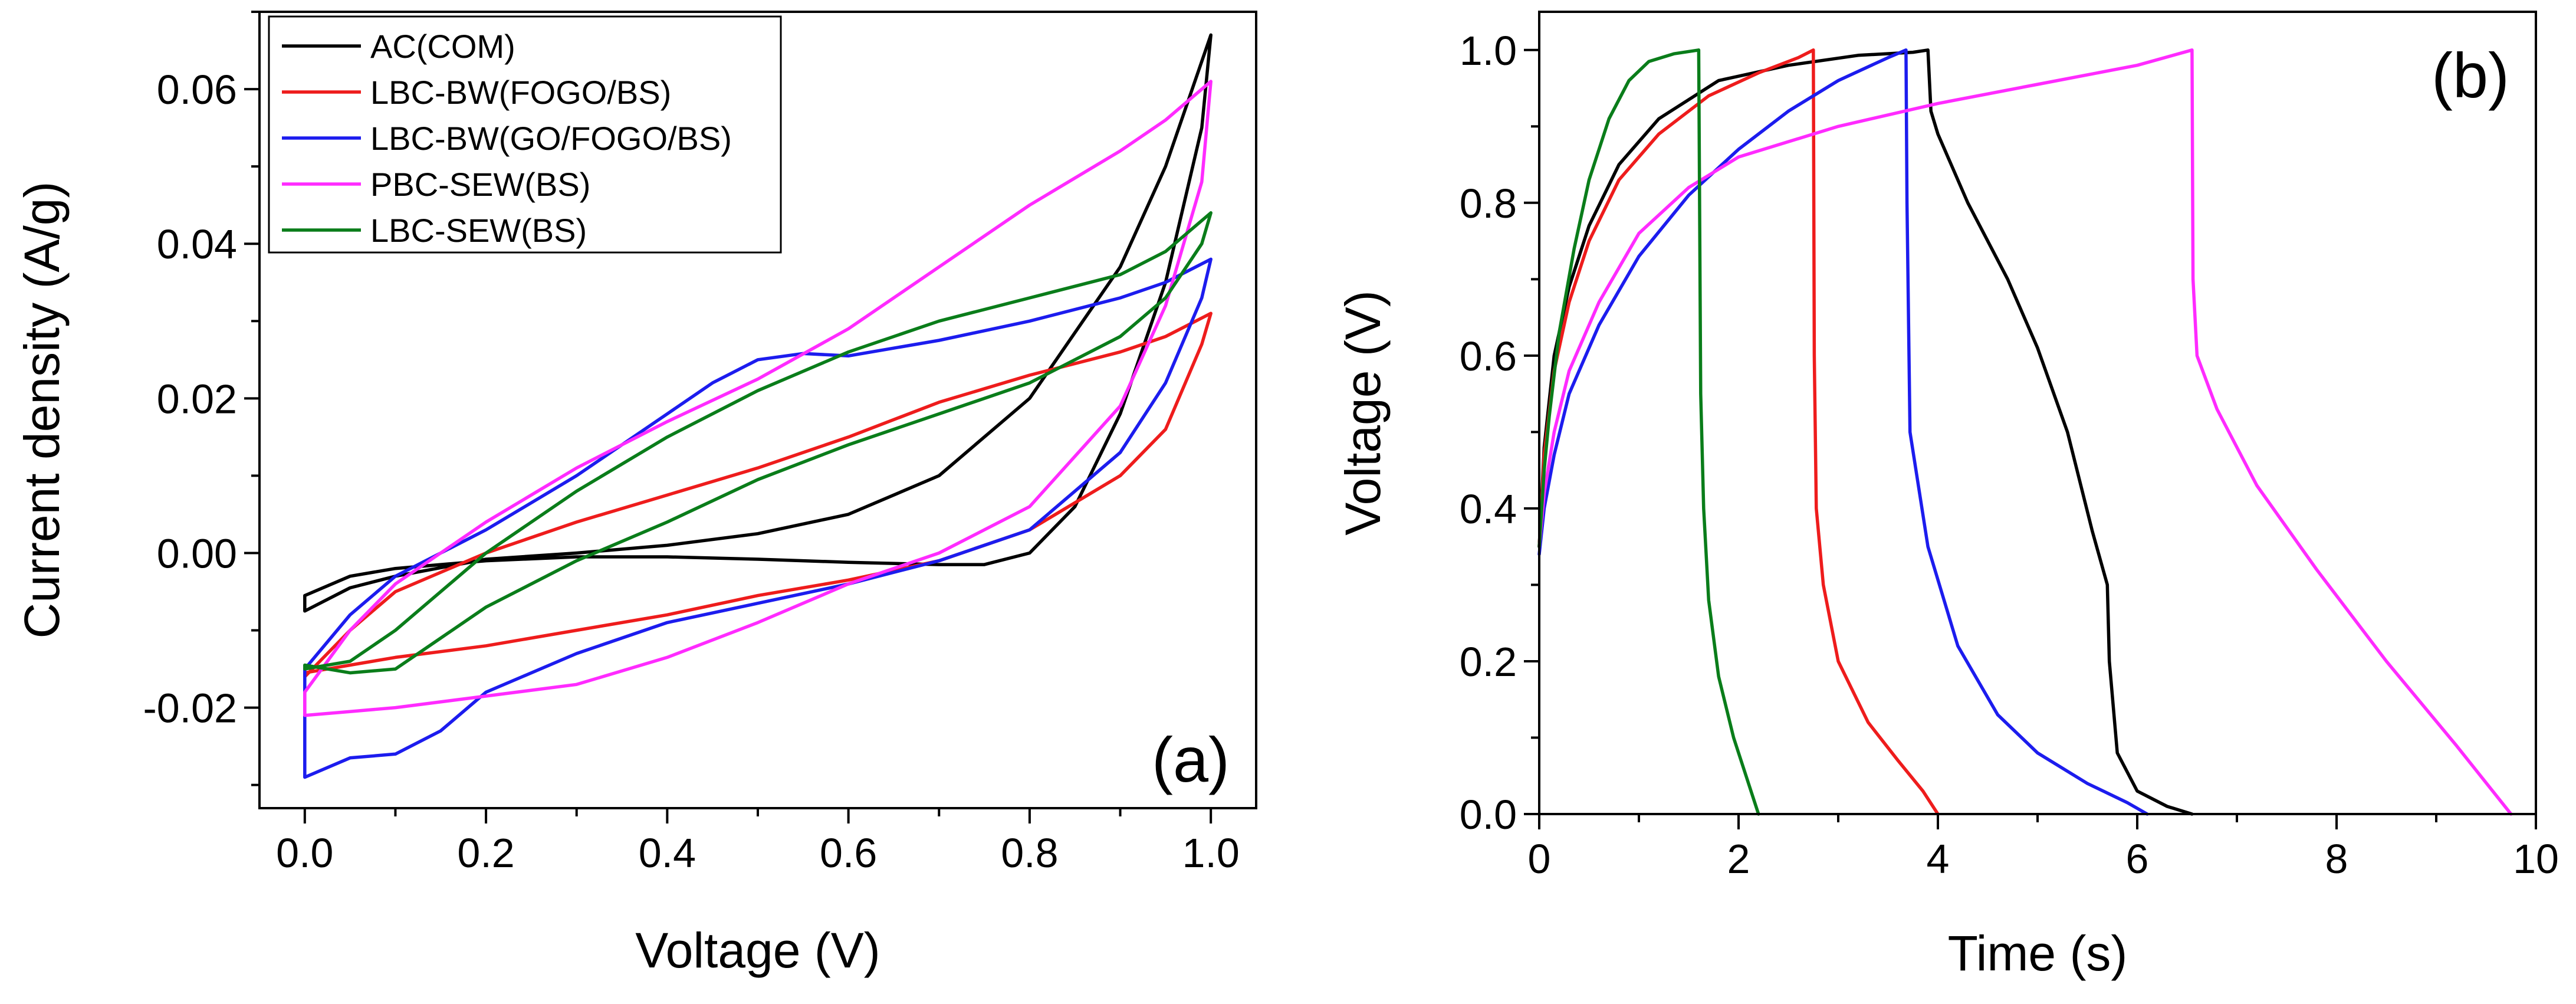  I want to click on panel-b-letter: (b), so click(2470, 75).